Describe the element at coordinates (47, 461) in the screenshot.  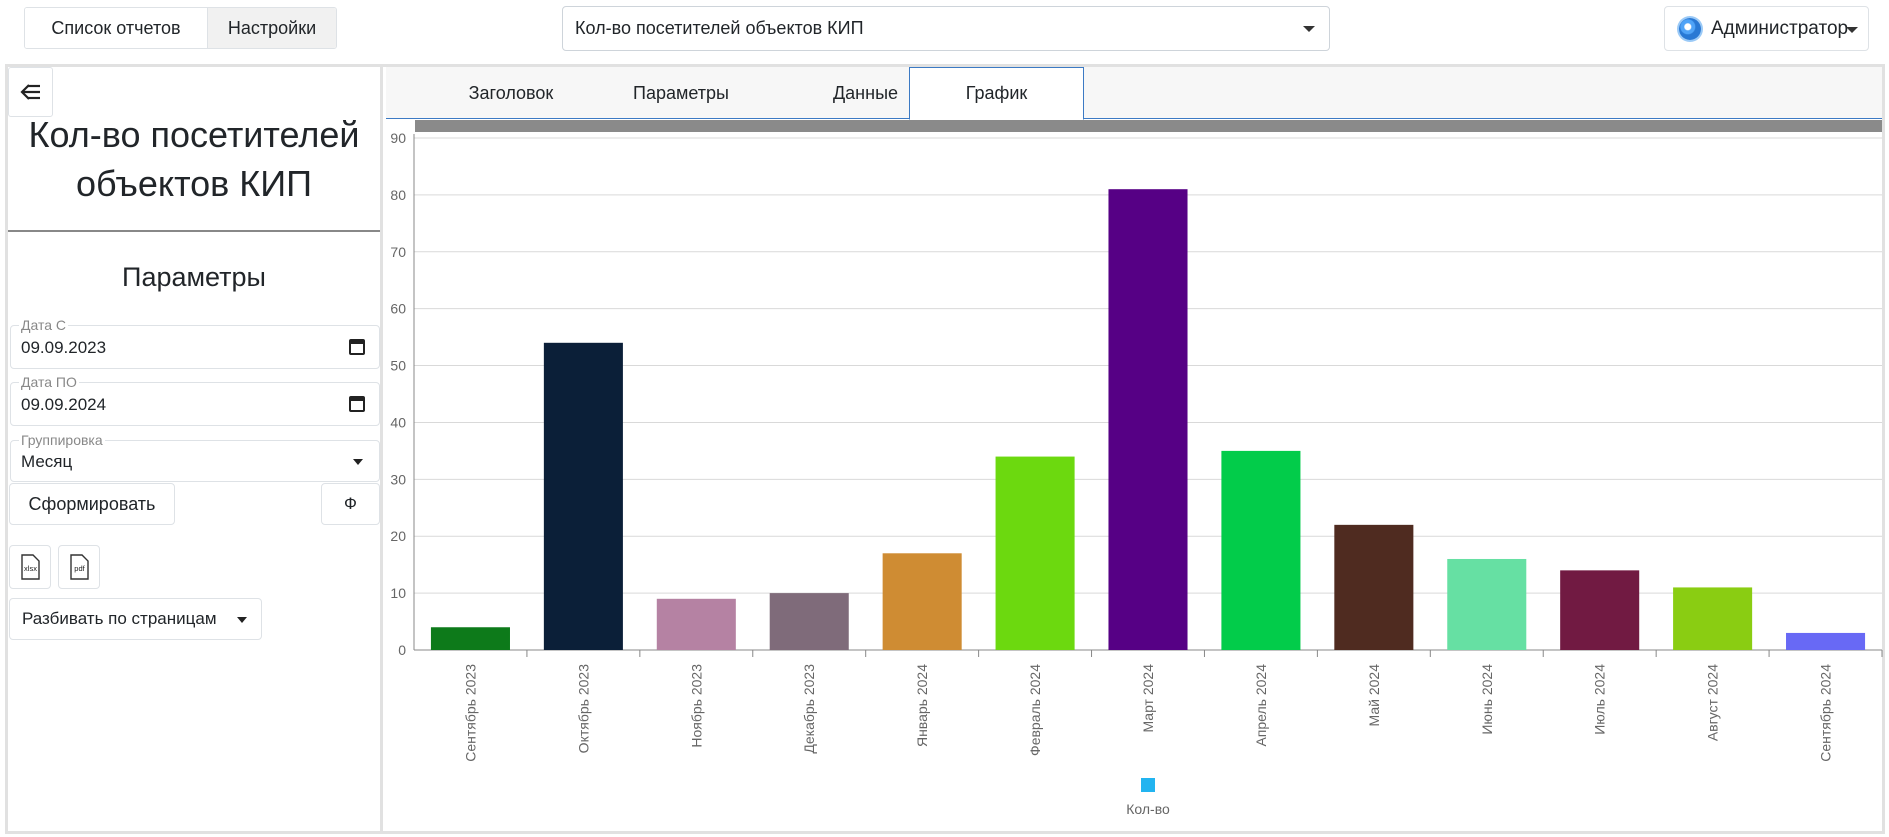
I see `grouping-value: Месяц` at that location.